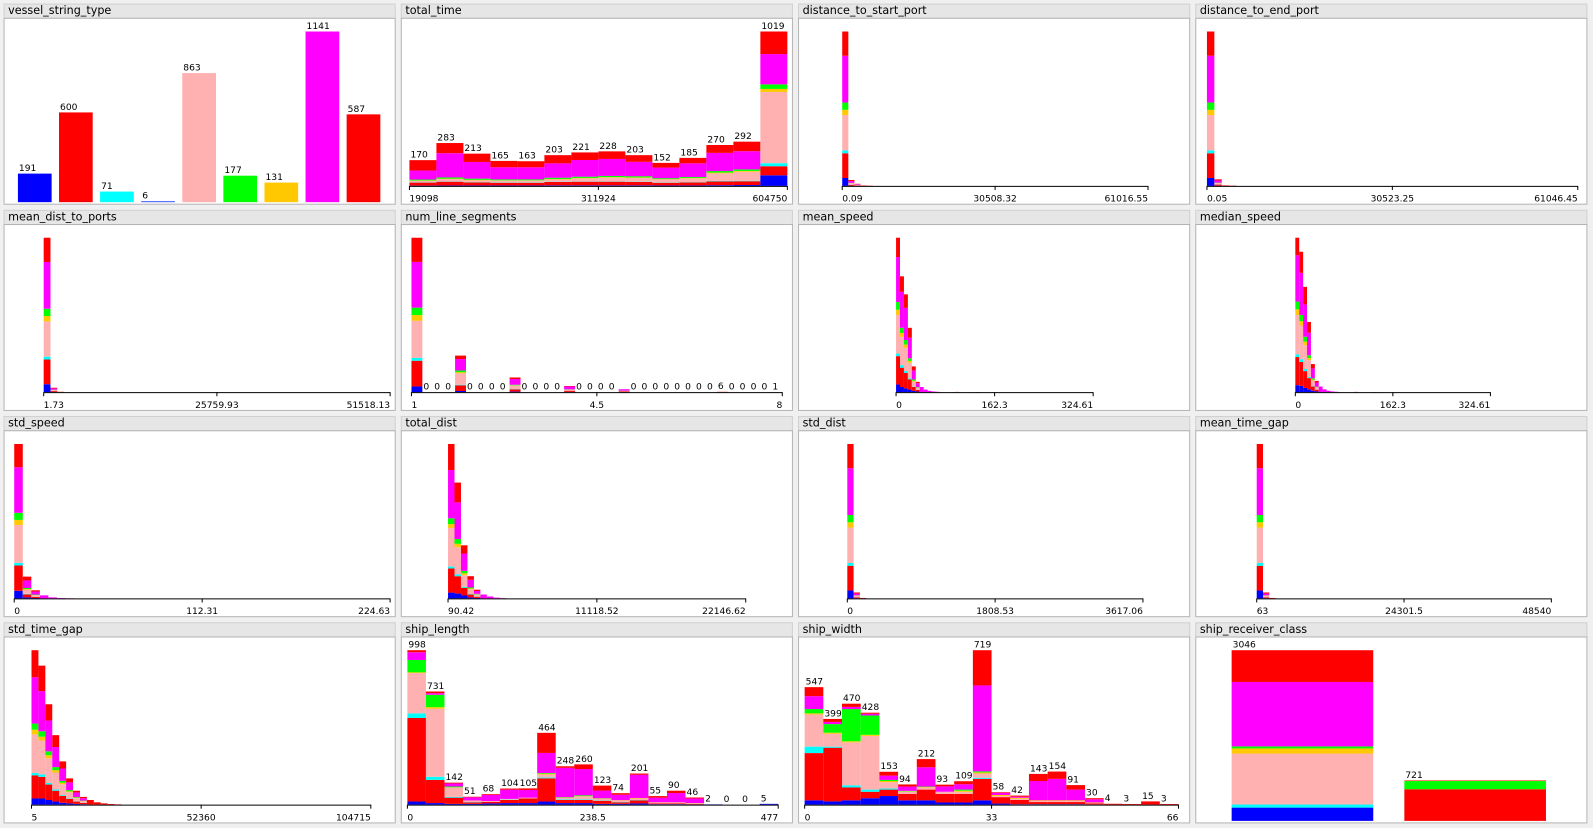 This screenshot has height=828, width=1593. What do you see at coordinates (489, 790) in the screenshot?
I see `count-label: 68` at bounding box center [489, 790].